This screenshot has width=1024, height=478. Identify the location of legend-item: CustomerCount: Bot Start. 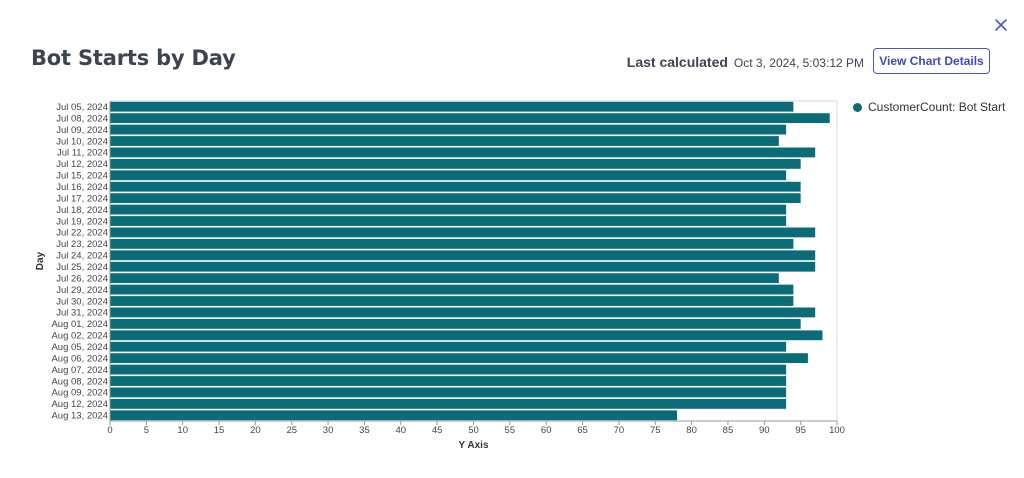
(929, 107).